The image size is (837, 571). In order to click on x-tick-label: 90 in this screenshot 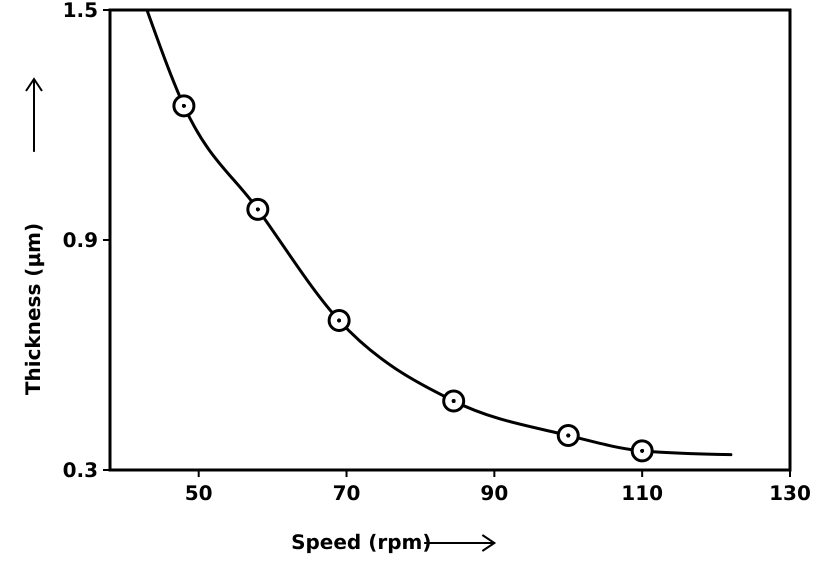, I will do `click(494, 493)`.